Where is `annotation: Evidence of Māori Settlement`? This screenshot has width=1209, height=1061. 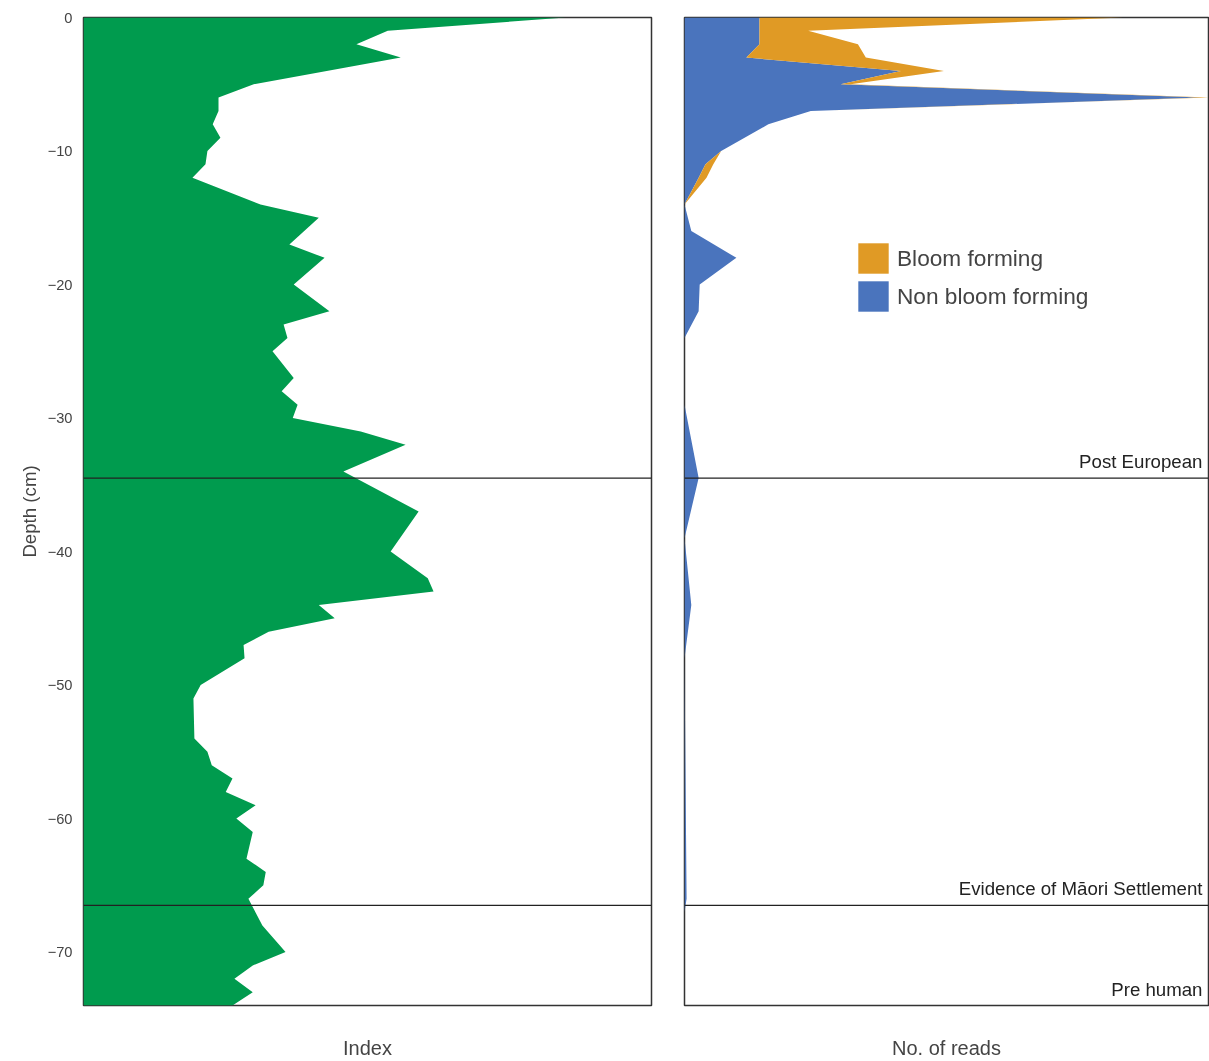
annotation: Evidence of Māori Settlement is located at coordinates (1081, 889).